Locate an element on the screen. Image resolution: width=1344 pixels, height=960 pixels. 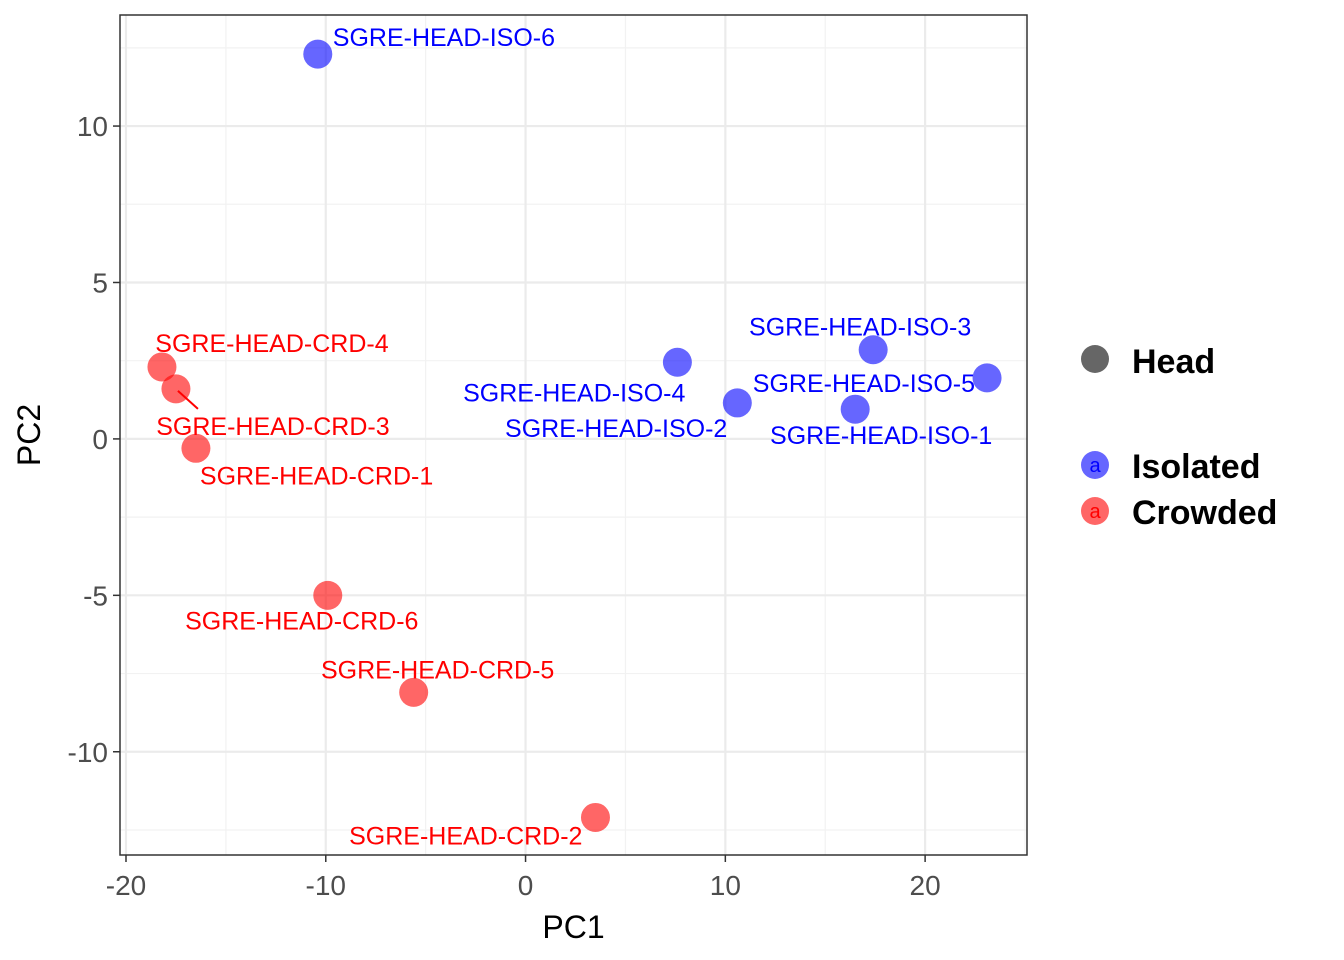
x-tick-label: -10 is located at coordinates (326, 885).